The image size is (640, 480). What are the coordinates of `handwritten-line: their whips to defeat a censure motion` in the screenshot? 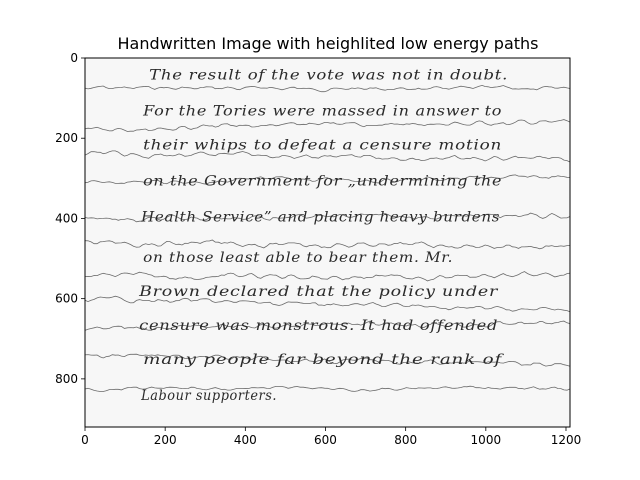 It's located at (322, 145).